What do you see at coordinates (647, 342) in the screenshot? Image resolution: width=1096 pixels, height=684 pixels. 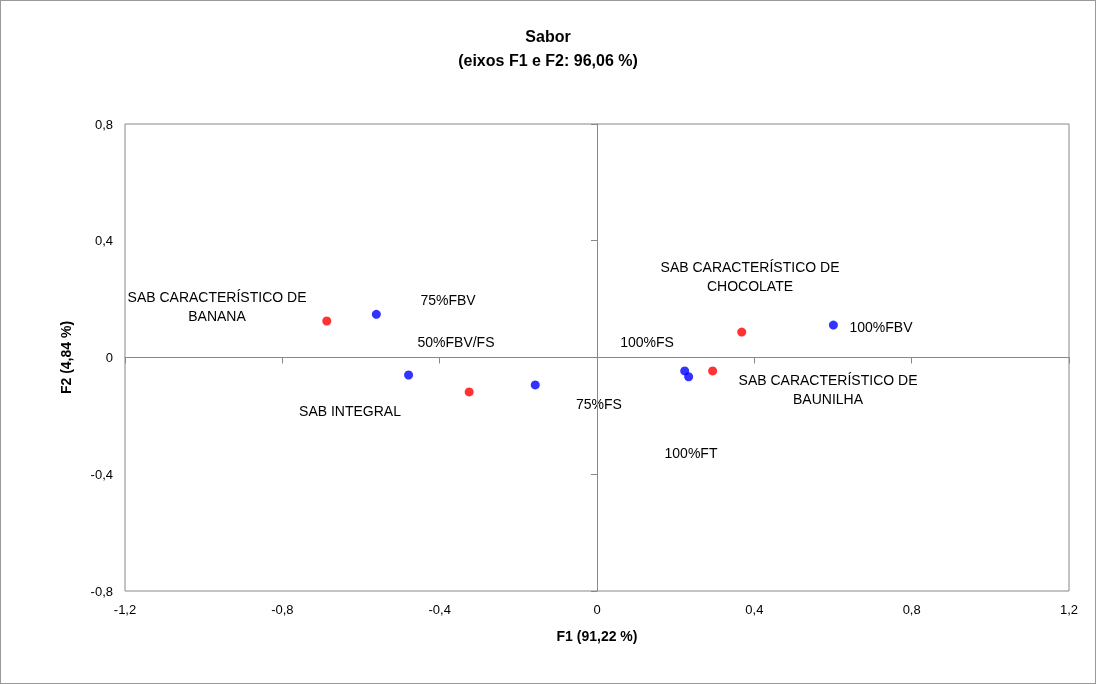 I see `annotation: 100%FS` at bounding box center [647, 342].